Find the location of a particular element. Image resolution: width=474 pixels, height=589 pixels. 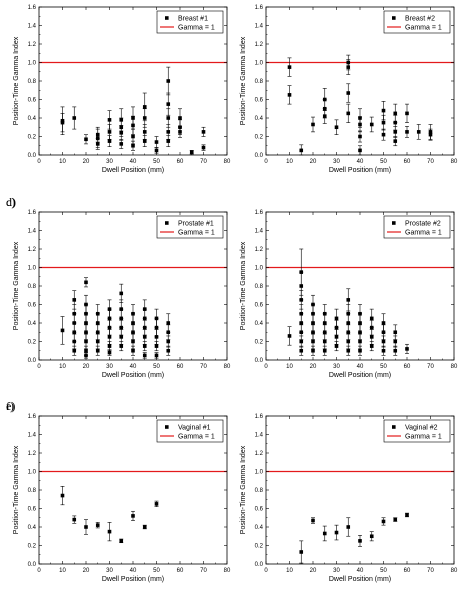

y-tick-label: 1.4 is located at coordinates (32, 27).